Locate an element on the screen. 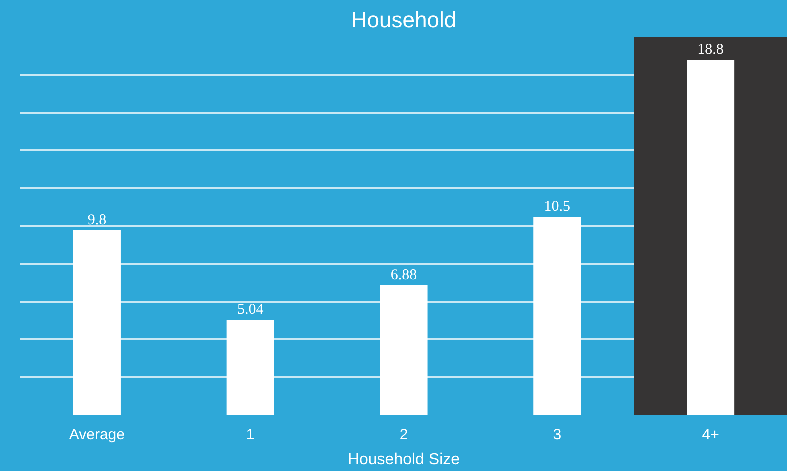 The width and height of the screenshot is (787, 471). x-tick-label: 4+ is located at coordinates (711, 435).